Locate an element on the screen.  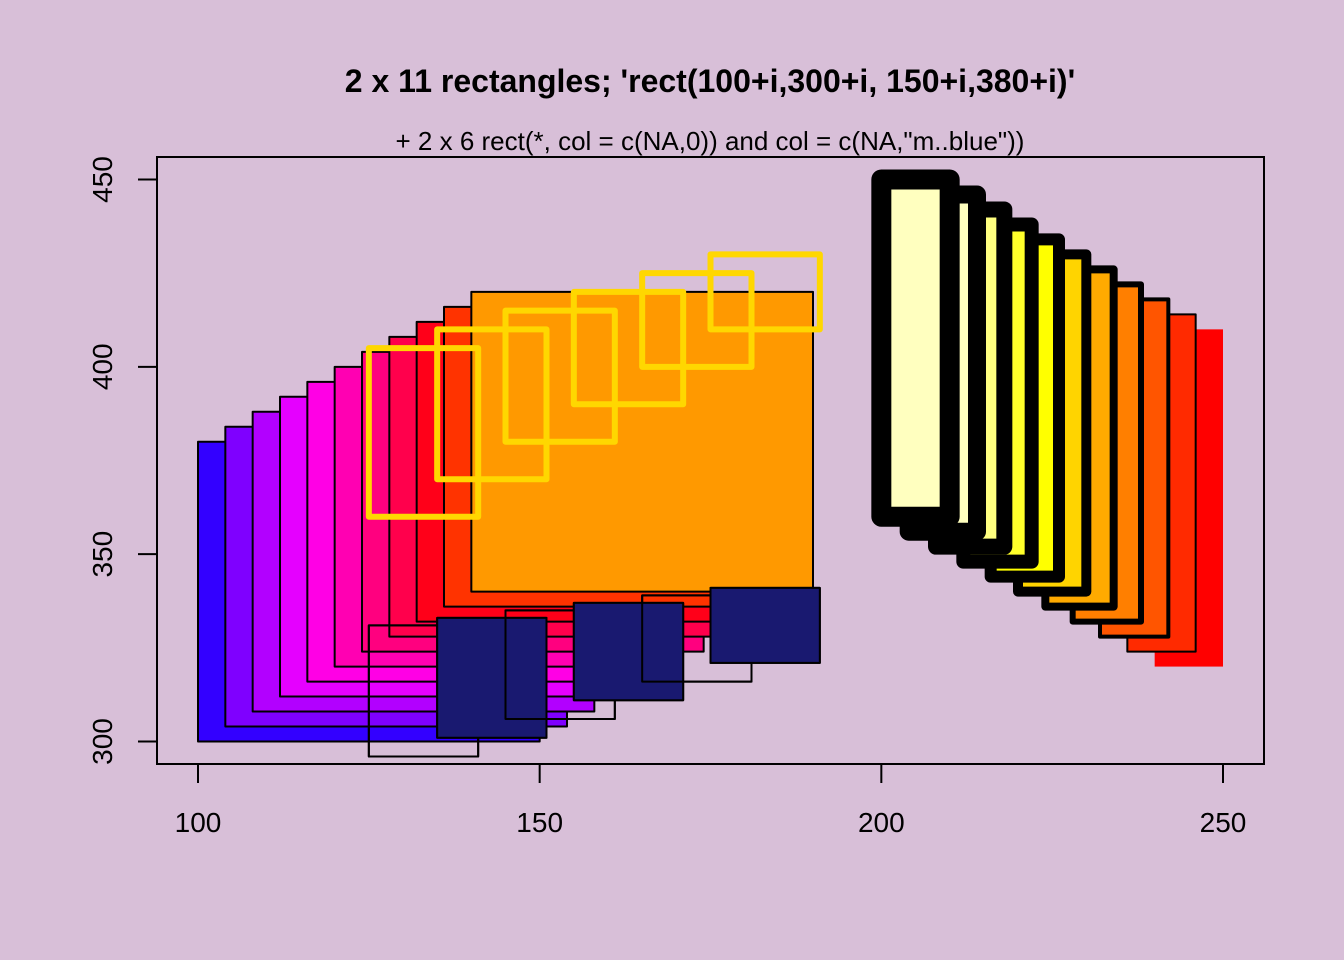
heat-rect-group is located at coordinates (1047, 418).